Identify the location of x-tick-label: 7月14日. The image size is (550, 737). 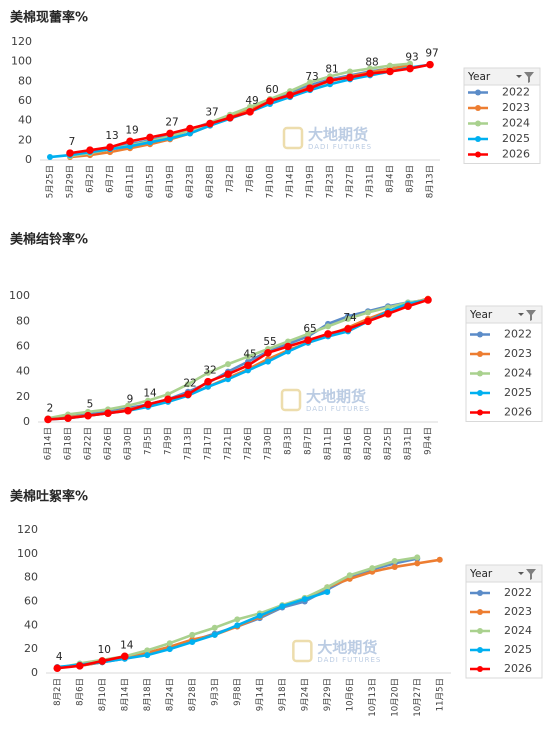
(291, 181).